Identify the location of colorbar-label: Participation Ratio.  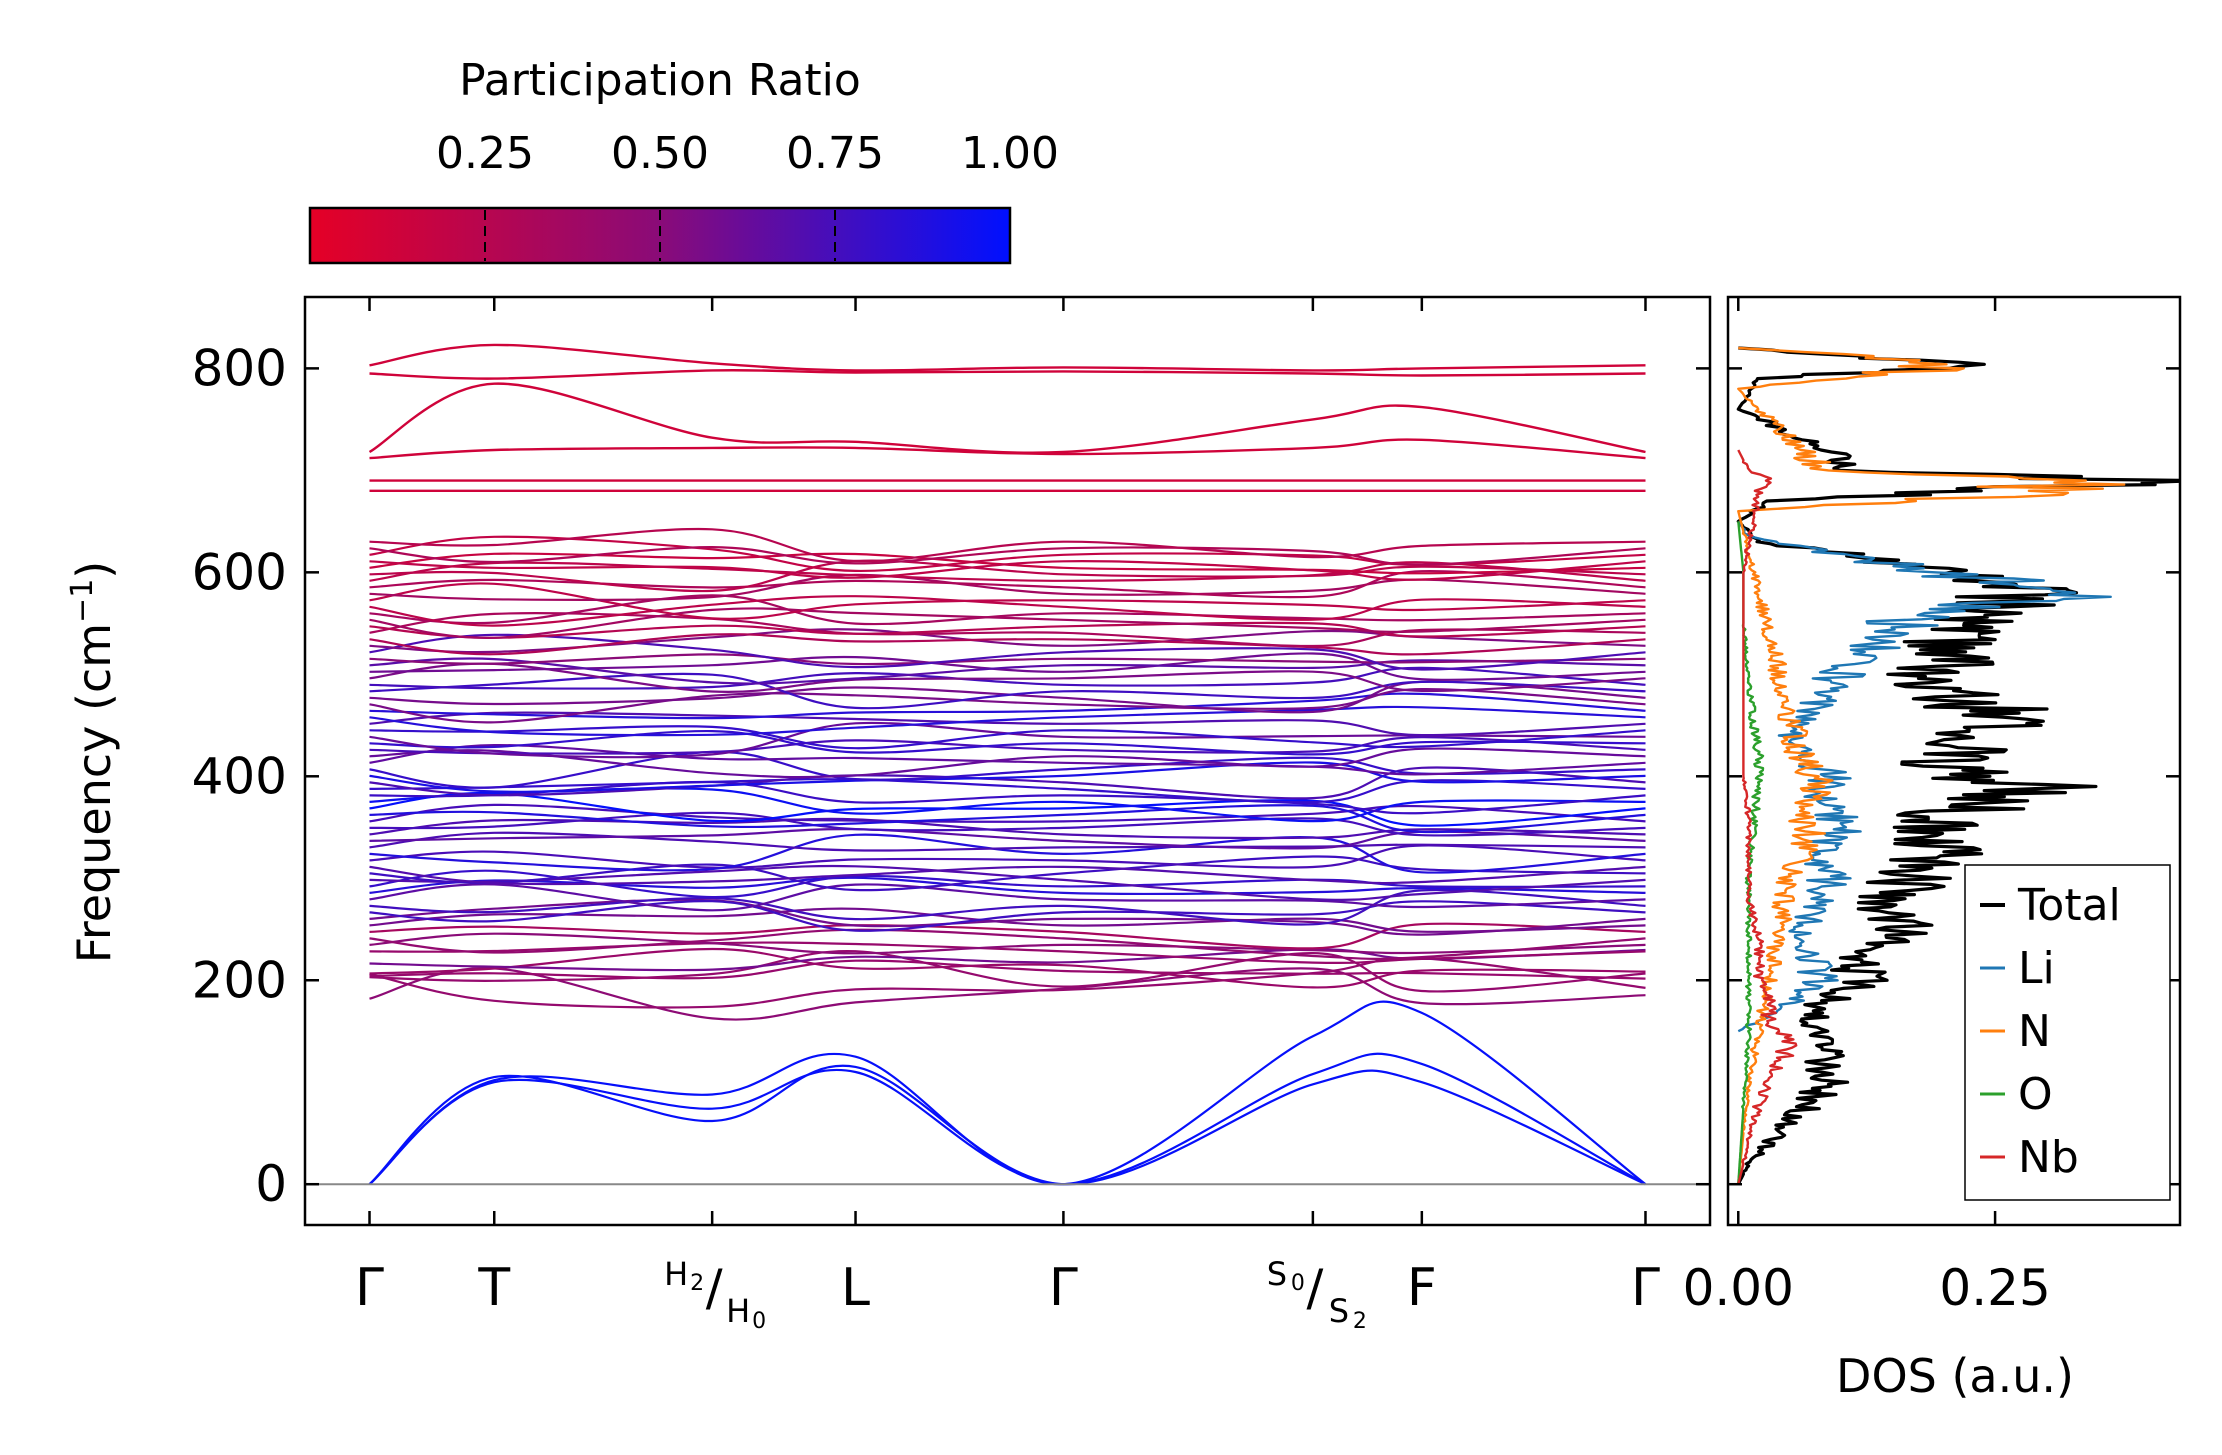
(660, 80).